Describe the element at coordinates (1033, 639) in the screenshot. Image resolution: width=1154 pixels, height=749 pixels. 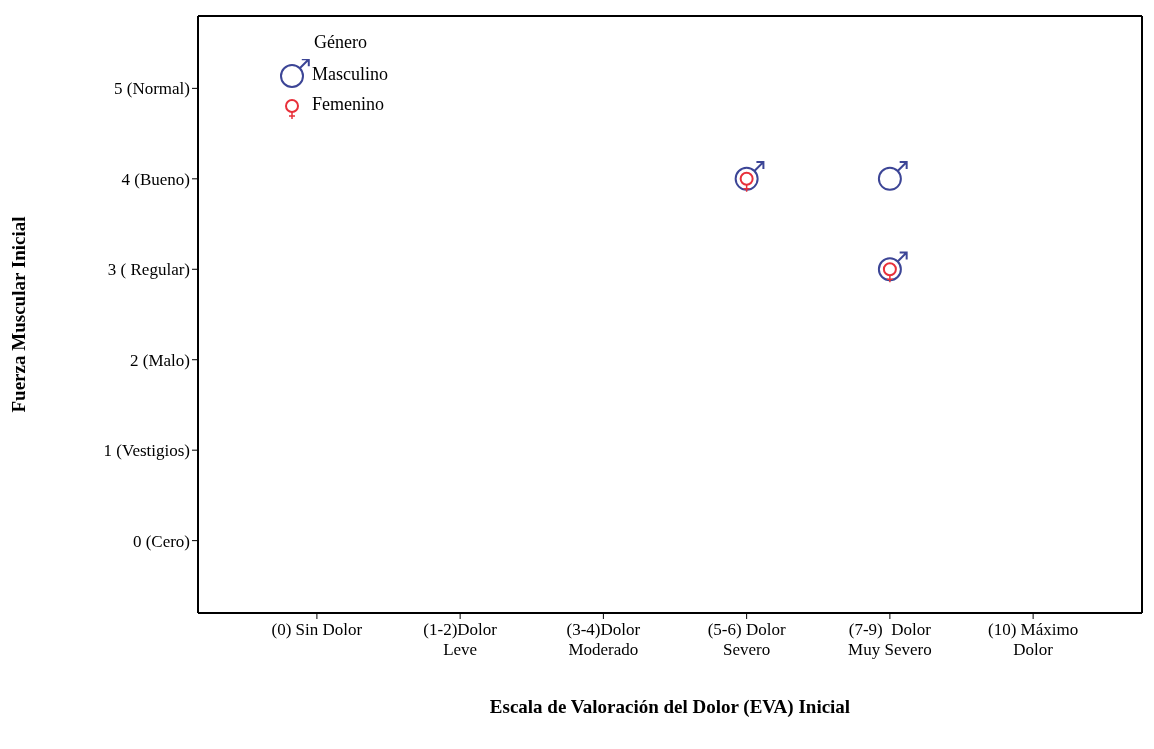
I see `x-tick-label: (10) Máximo Dolor` at that location.